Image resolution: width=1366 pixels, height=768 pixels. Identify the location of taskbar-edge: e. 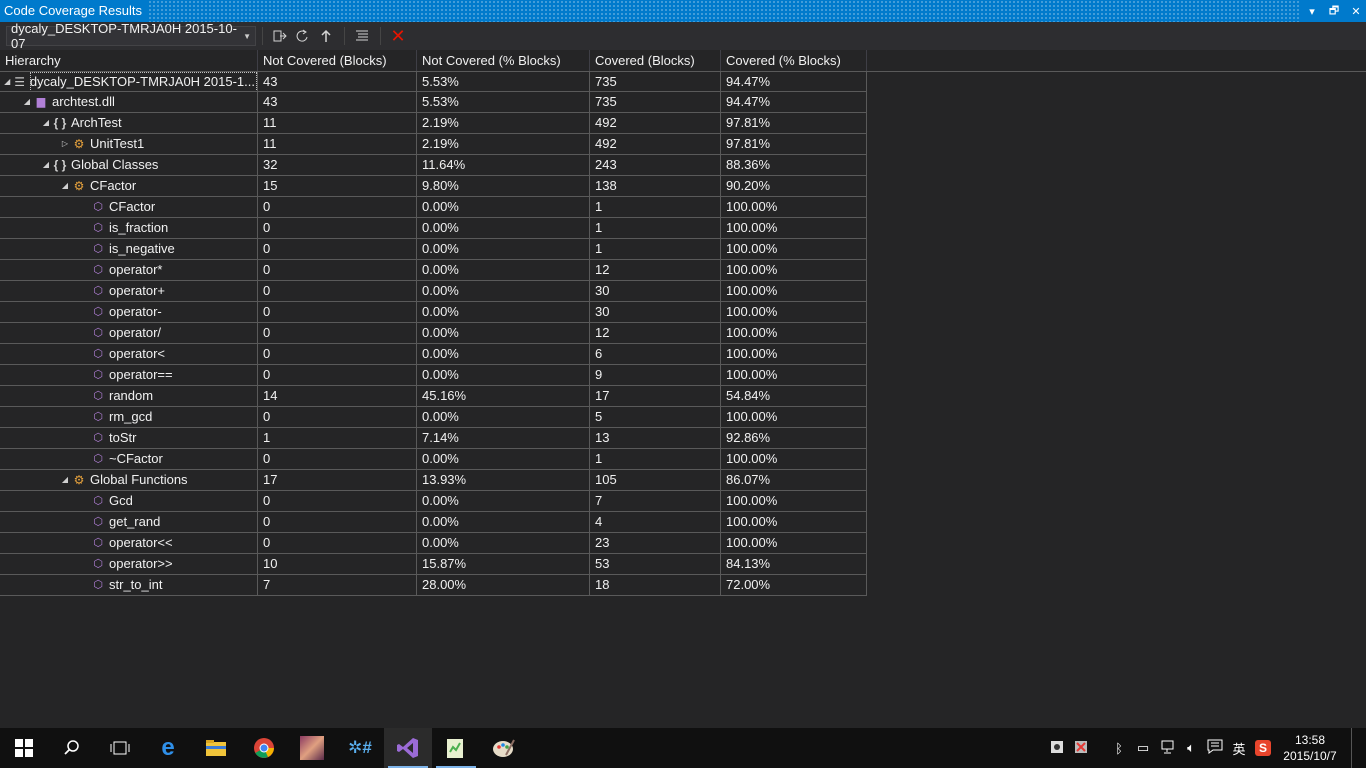
(168, 748).